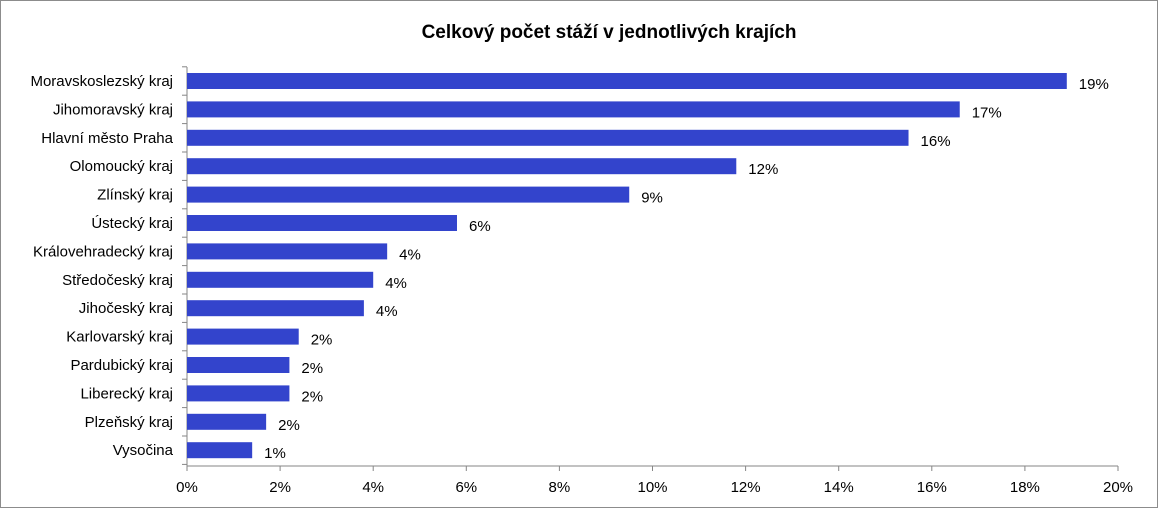  I want to click on category-label: Jihomoravský kraj, so click(113, 109).